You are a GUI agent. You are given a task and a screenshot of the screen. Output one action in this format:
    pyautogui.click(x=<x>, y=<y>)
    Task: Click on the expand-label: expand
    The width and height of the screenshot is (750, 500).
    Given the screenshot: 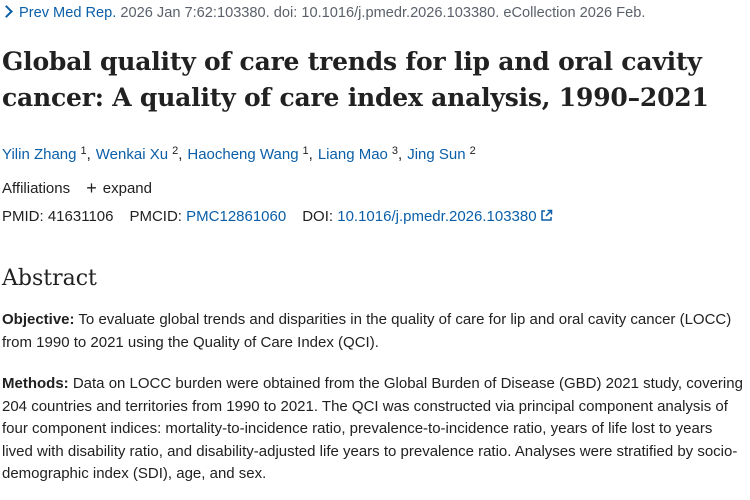 What is the action you would take?
    pyautogui.click(x=127, y=188)
    